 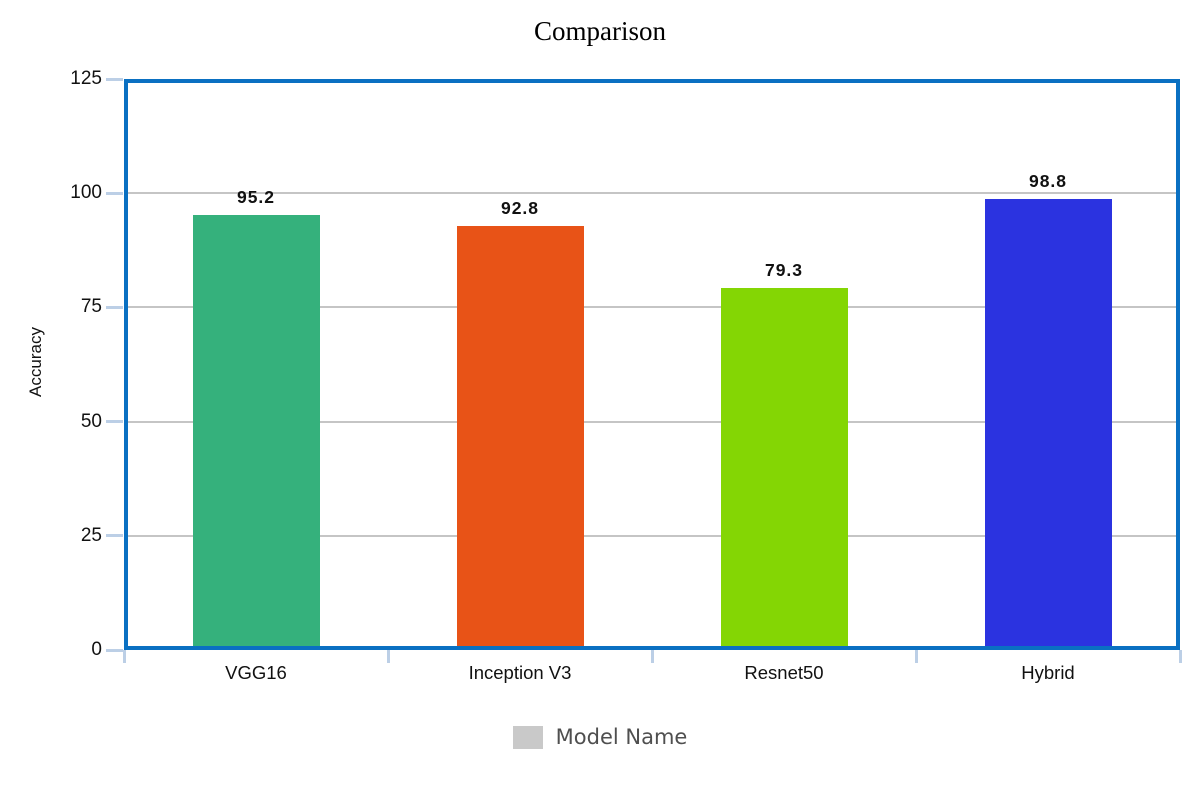 What do you see at coordinates (600, 31) in the screenshot?
I see `chart-title: Comparison` at bounding box center [600, 31].